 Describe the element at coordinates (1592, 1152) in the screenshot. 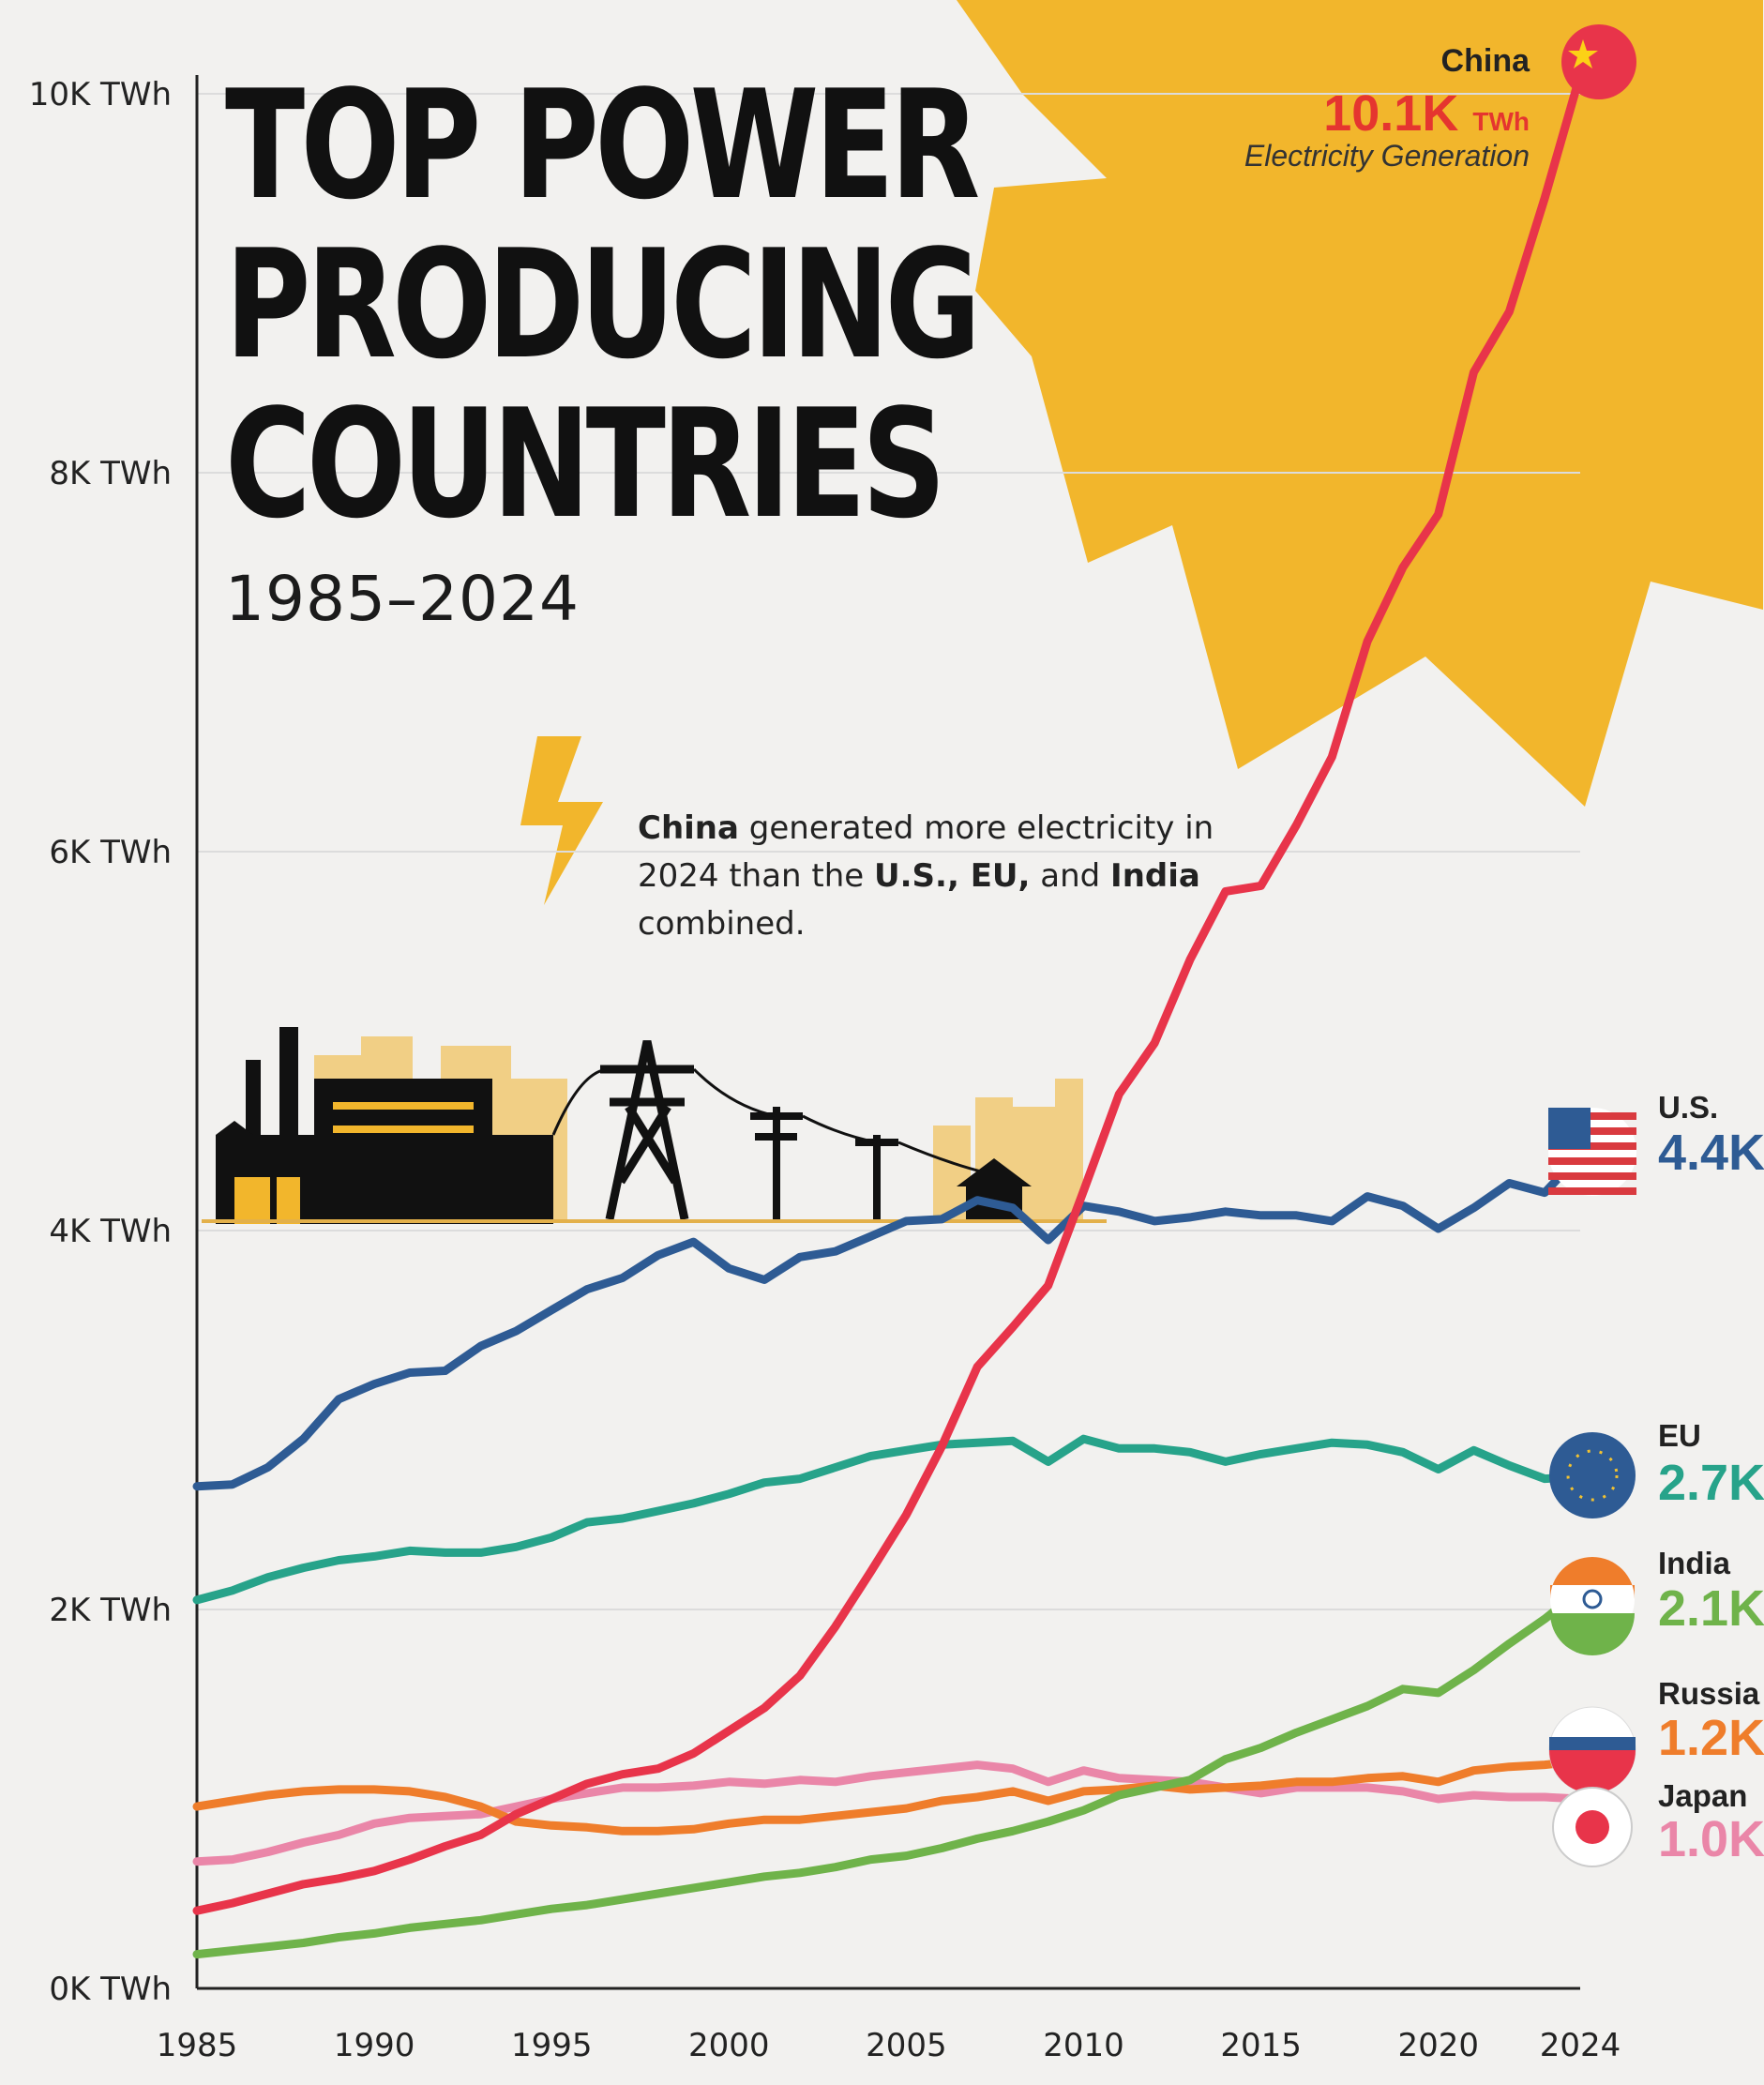

I see `us-flag-icon` at that location.